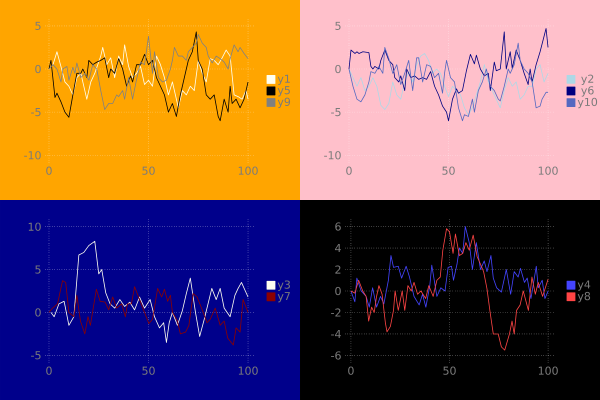 This screenshot has width=600, height=400. What do you see at coordinates (338, 226) in the screenshot?
I see `y-tick-label: 6` at bounding box center [338, 226].